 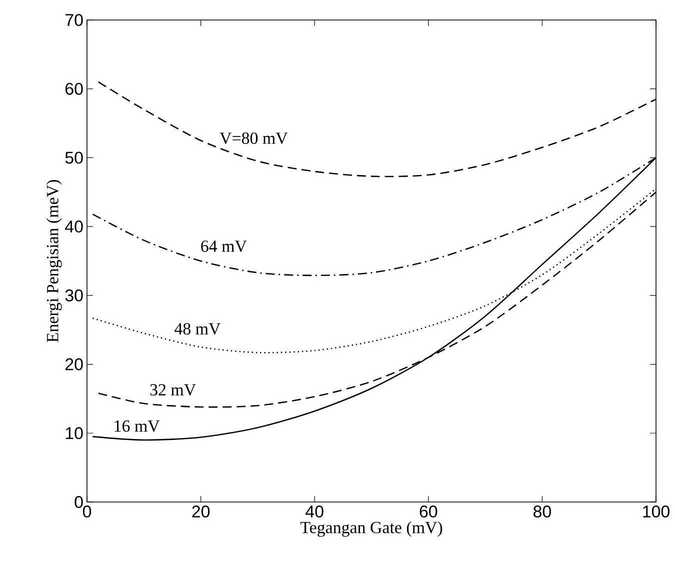 What do you see at coordinates (224, 246) in the screenshot?
I see `series-label: 64 mV` at bounding box center [224, 246].